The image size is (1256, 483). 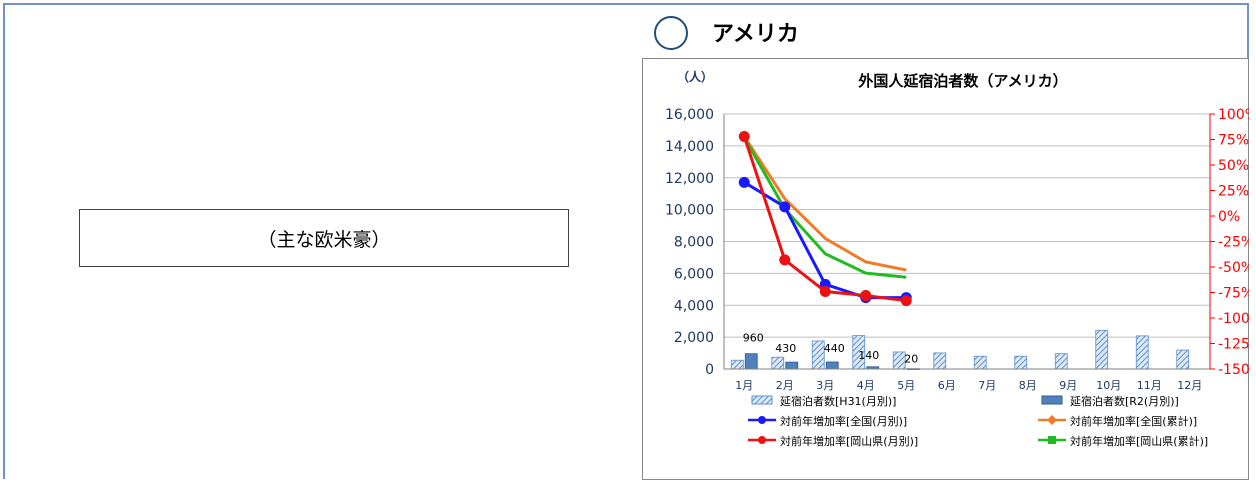 What do you see at coordinates (987, 385) in the screenshot?
I see `x-tick-label: 7月` at bounding box center [987, 385].